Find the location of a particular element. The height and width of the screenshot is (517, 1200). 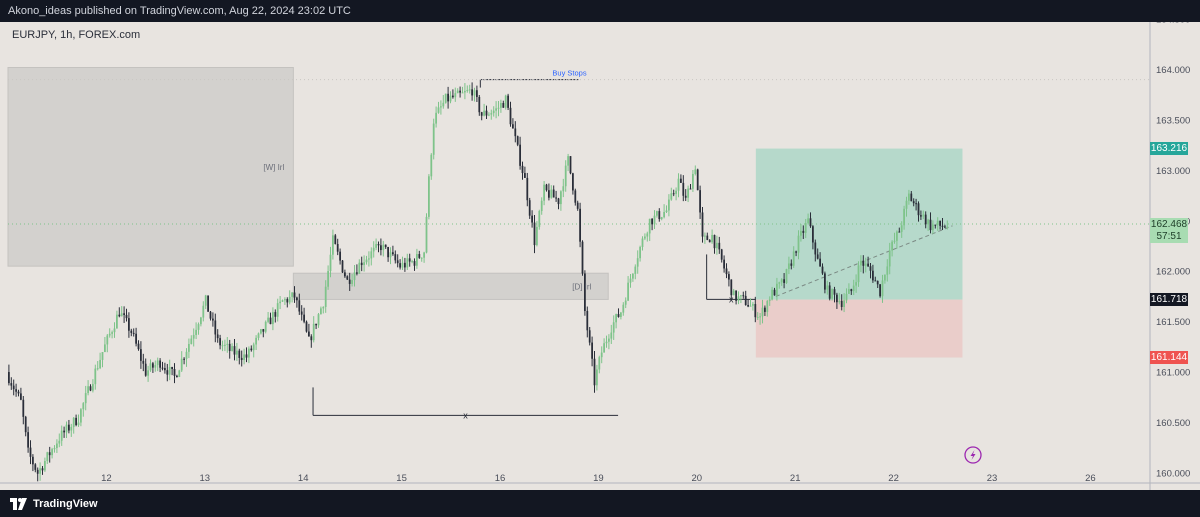

position-connector is located at coordinates (864, 261).